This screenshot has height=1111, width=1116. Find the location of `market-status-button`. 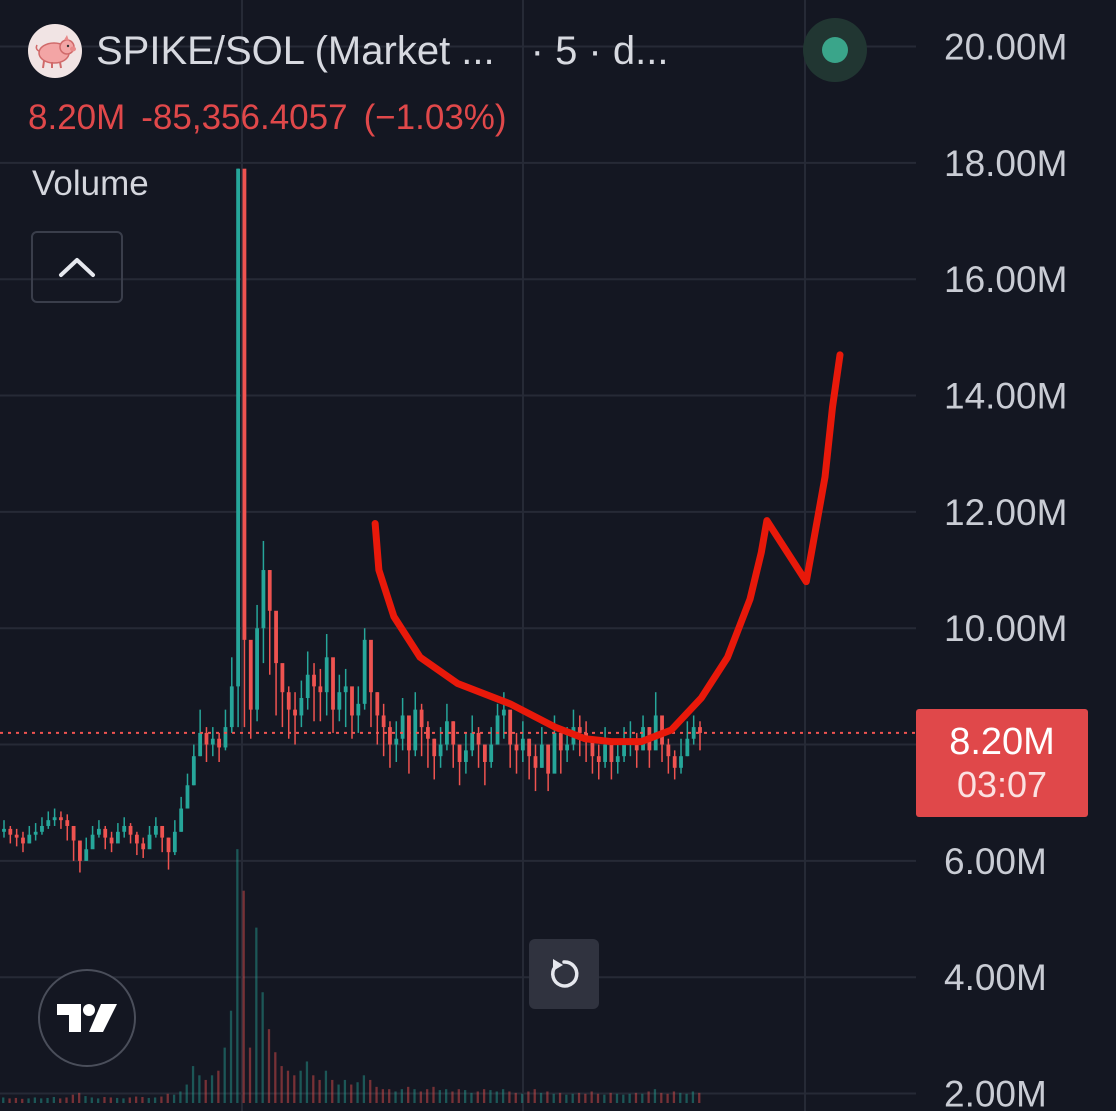

market-status-button is located at coordinates (835, 50).